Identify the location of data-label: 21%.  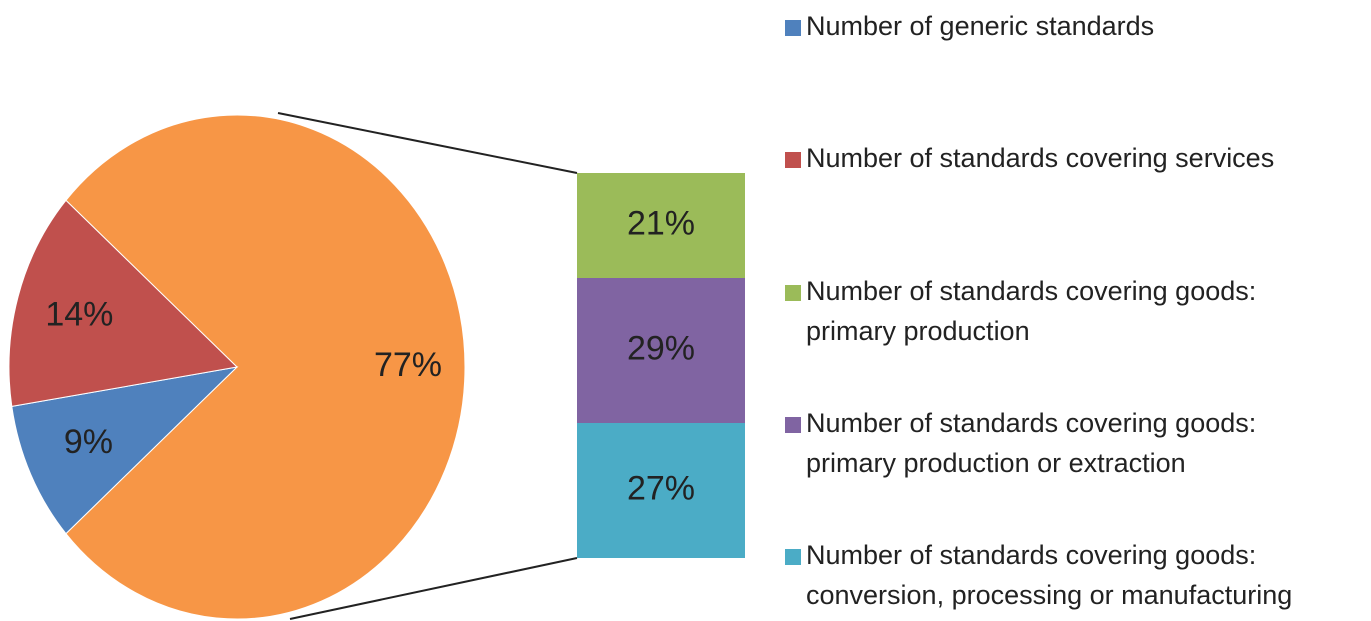
(661, 223).